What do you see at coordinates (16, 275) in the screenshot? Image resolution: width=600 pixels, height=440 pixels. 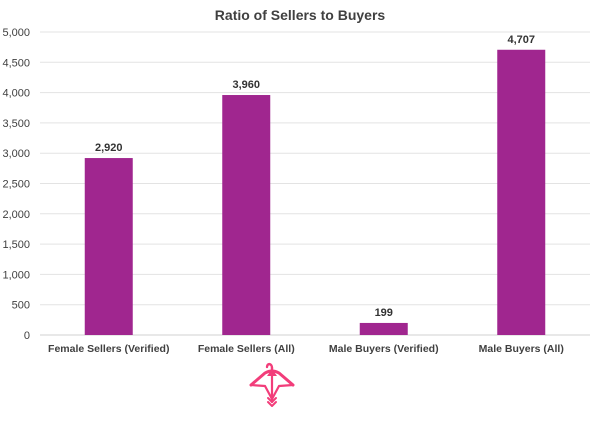 I see `y-tick-label: 1,000` at bounding box center [16, 275].